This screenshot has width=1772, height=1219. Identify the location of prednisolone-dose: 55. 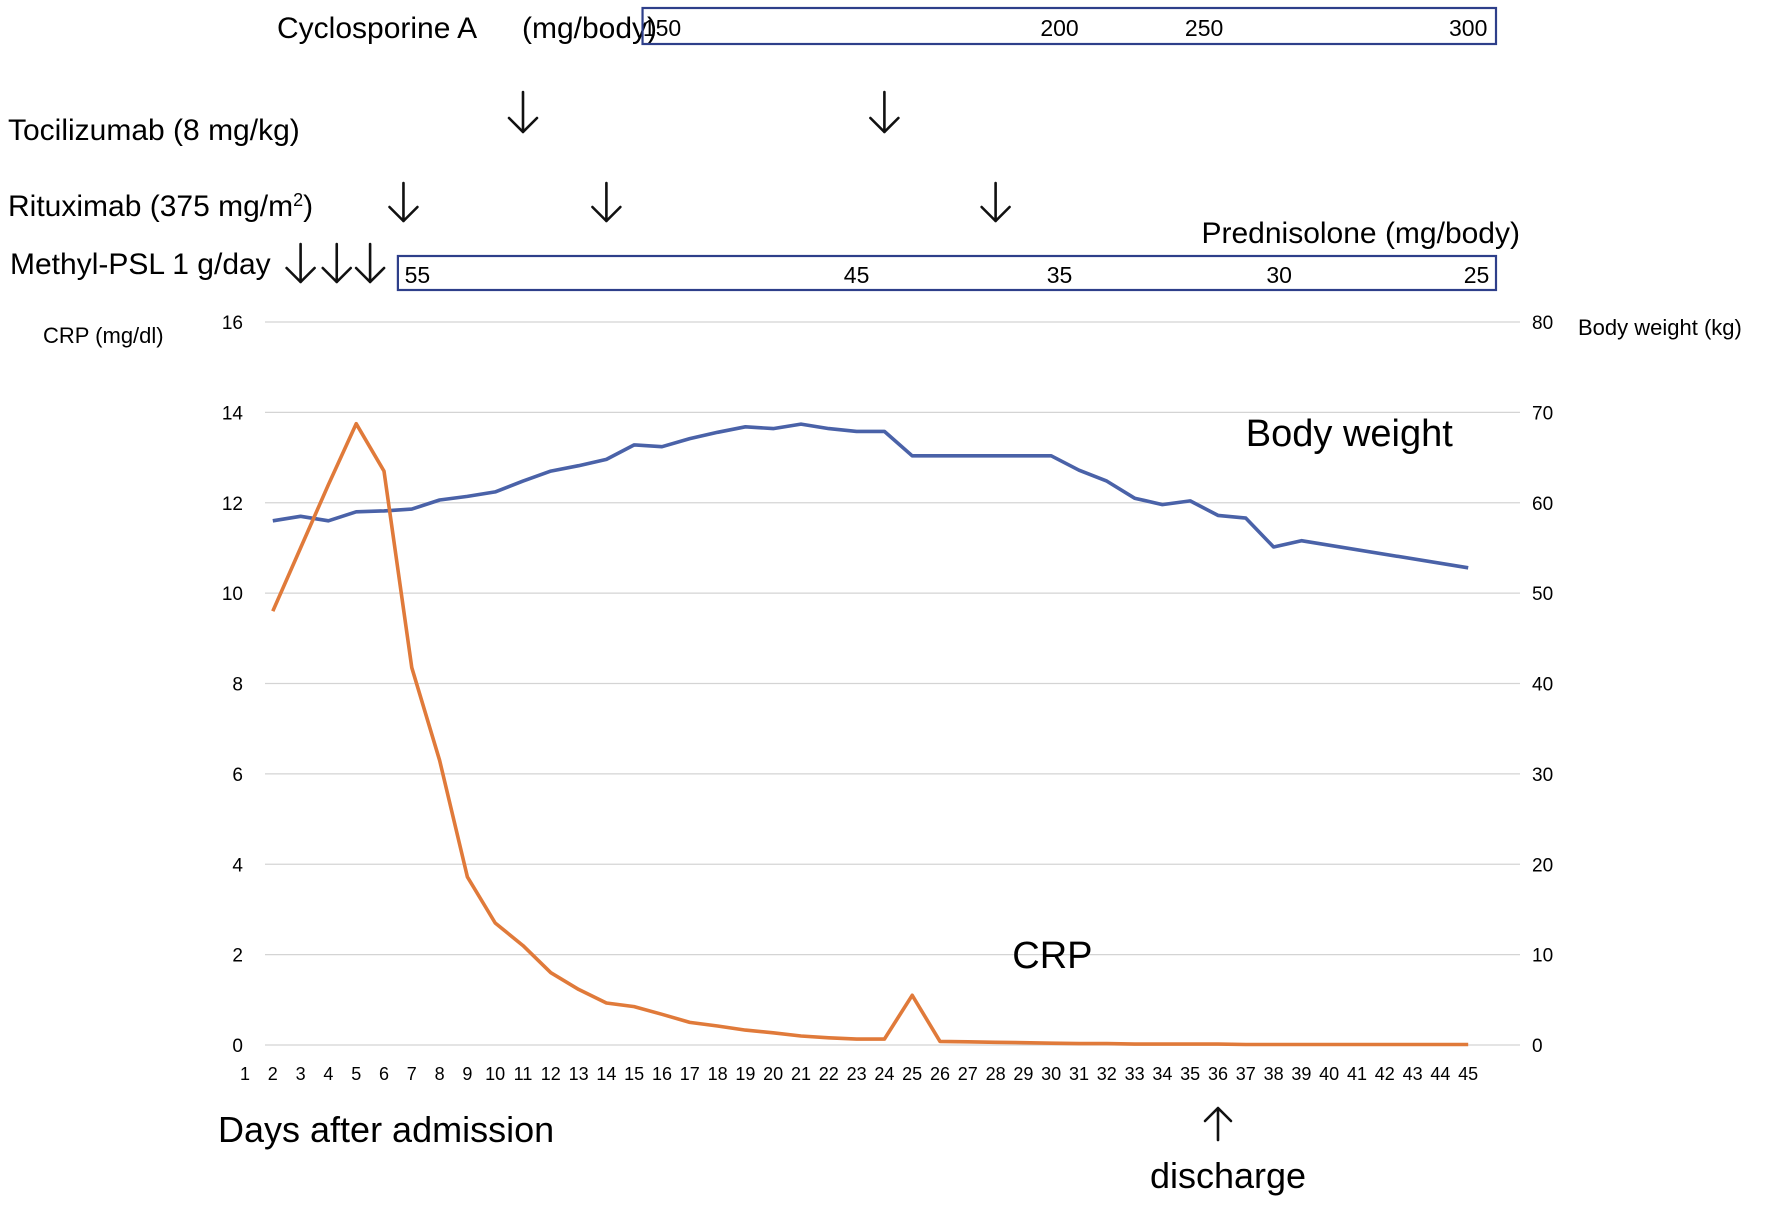
(418, 275).